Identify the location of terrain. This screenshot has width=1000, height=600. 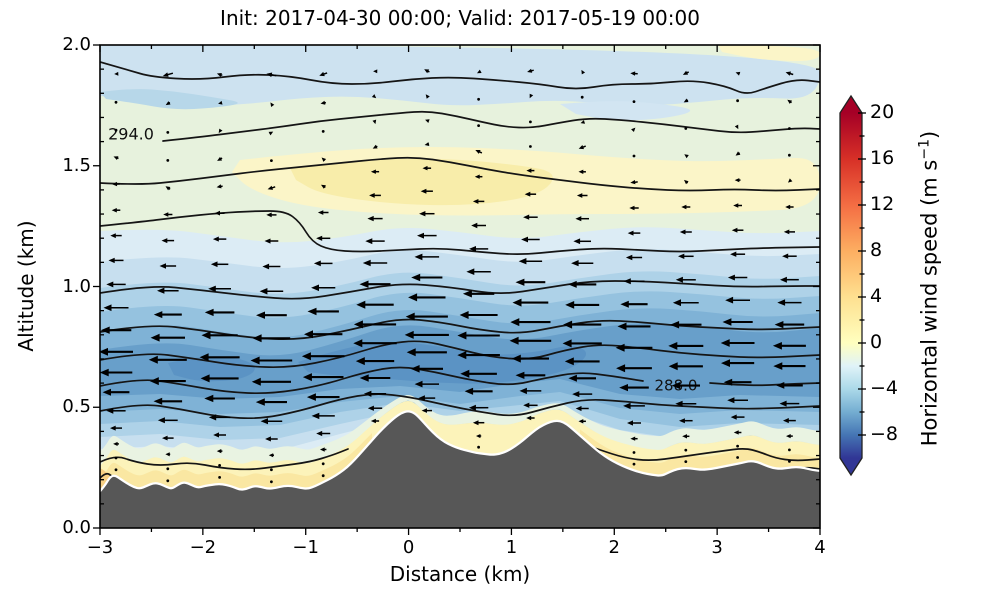
(460, 470).